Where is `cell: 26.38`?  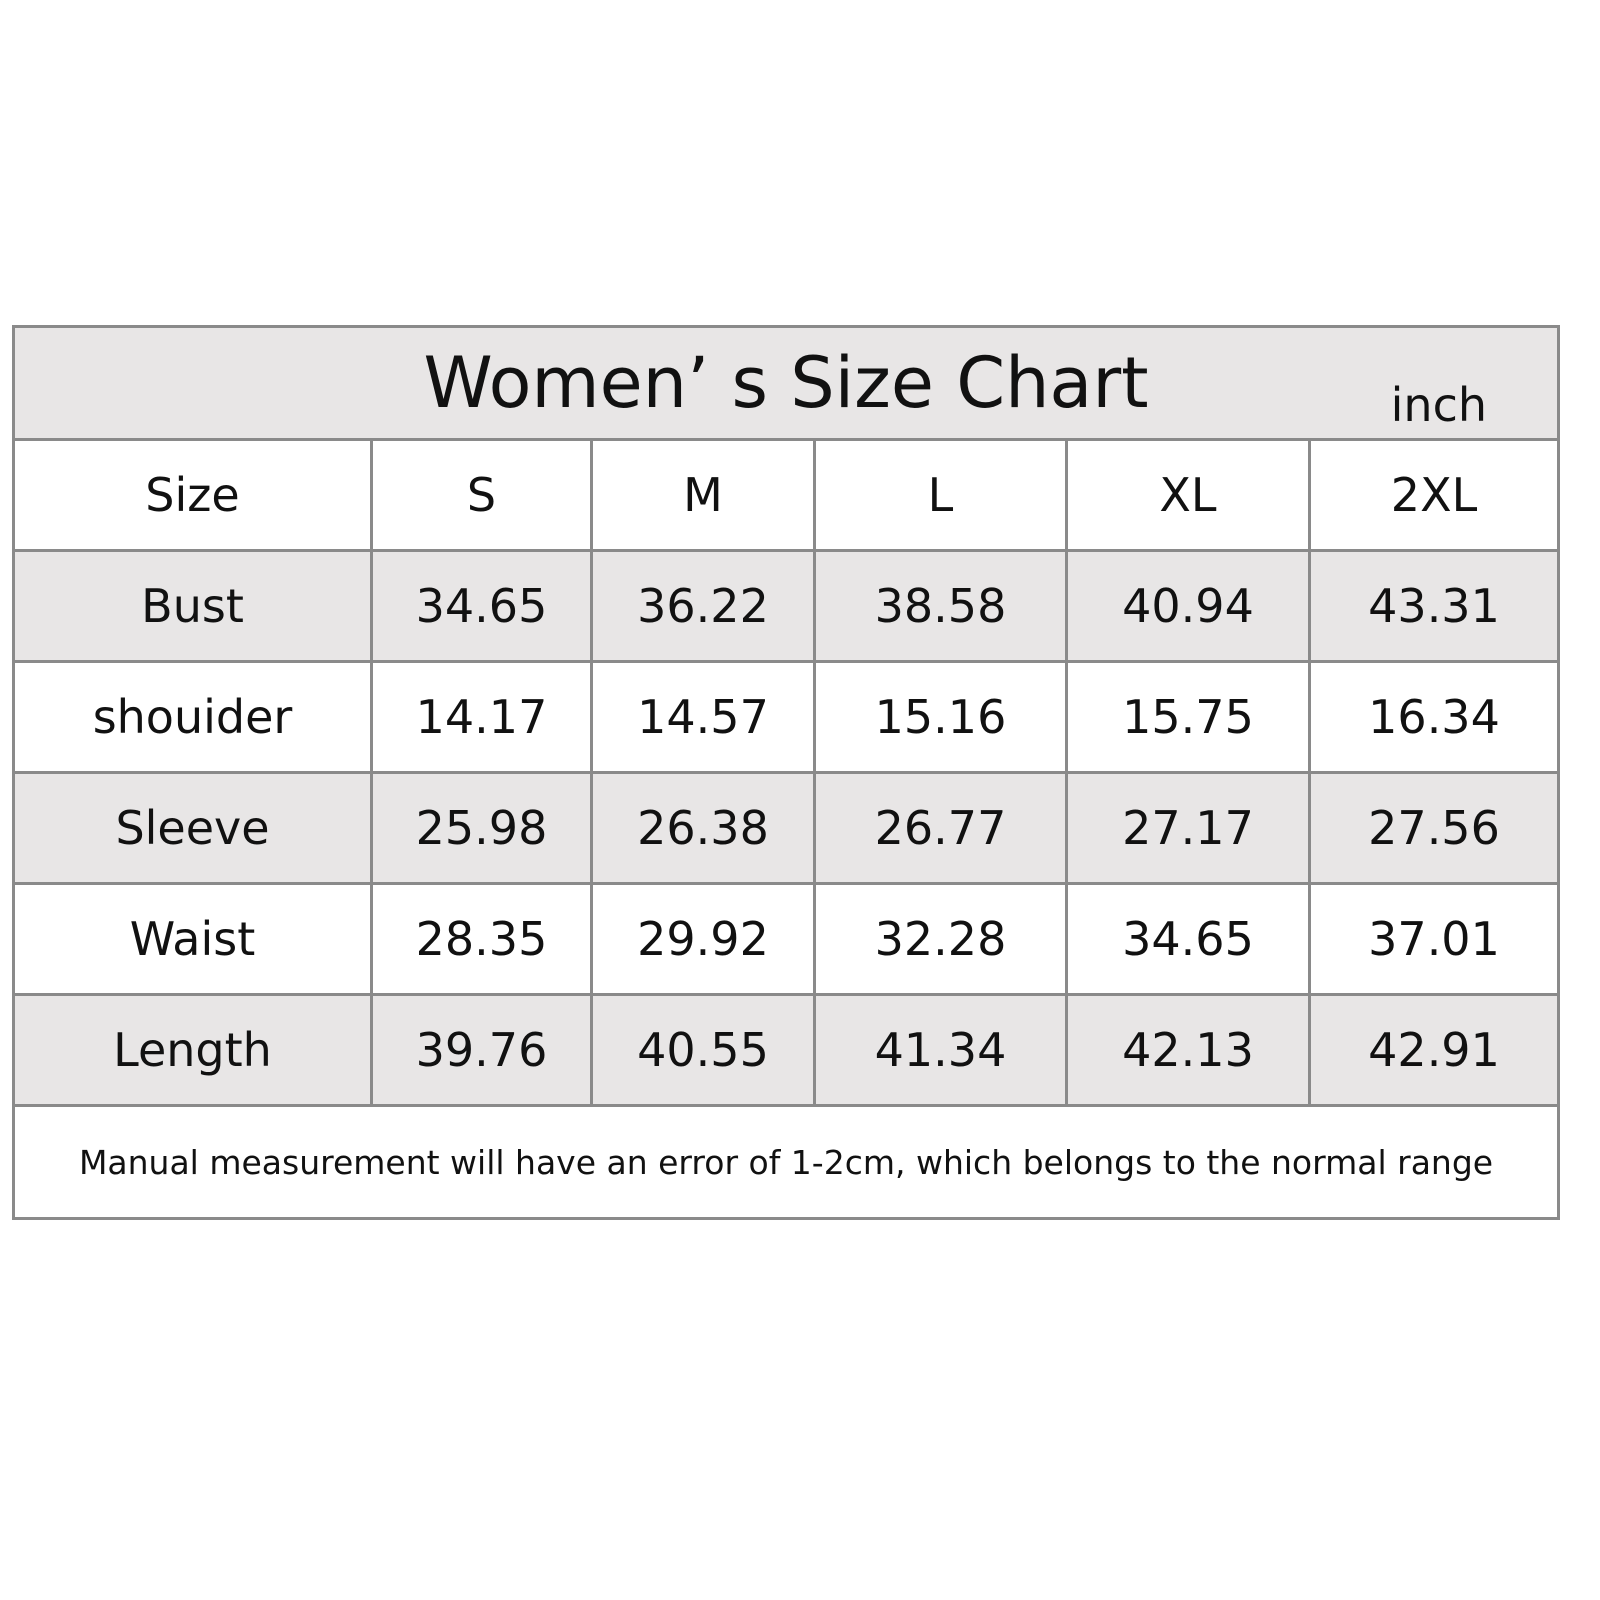 cell: 26.38 is located at coordinates (703, 828).